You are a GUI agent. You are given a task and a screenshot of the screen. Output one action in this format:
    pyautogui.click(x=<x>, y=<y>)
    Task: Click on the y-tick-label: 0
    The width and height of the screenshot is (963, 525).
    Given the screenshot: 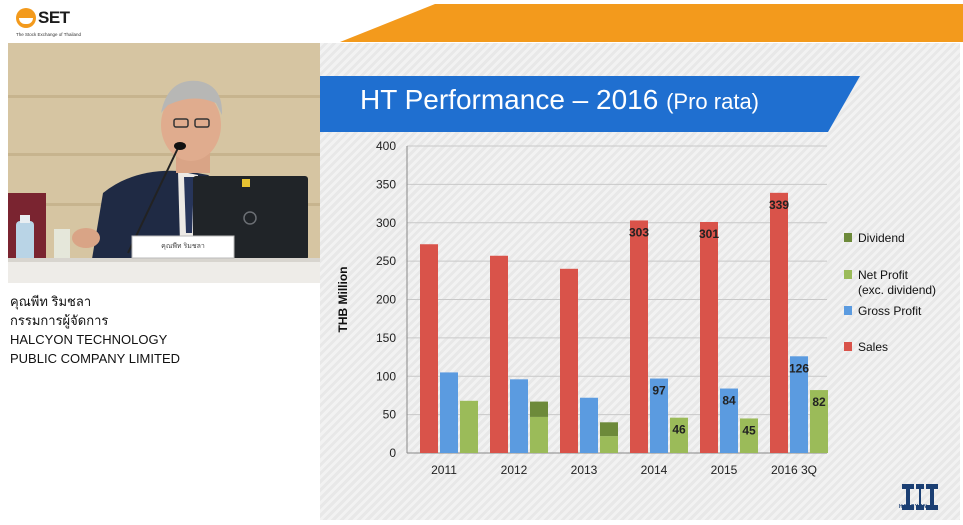 What is the action you would take?
    pyautogui.click(x=392, y=453)
    